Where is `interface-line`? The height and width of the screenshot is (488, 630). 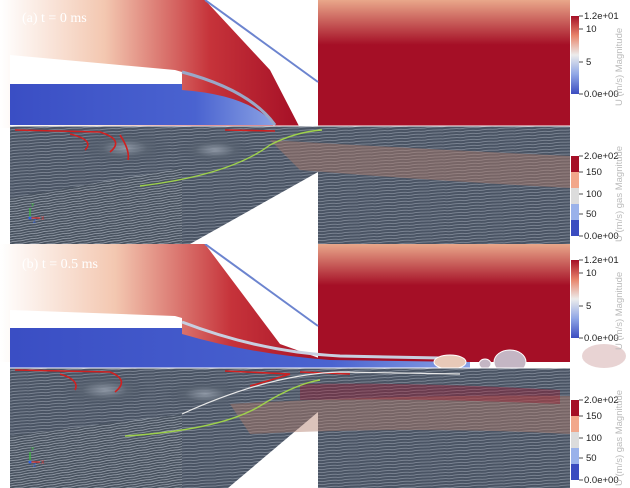 interface-line is located at coordinates (321, 393).